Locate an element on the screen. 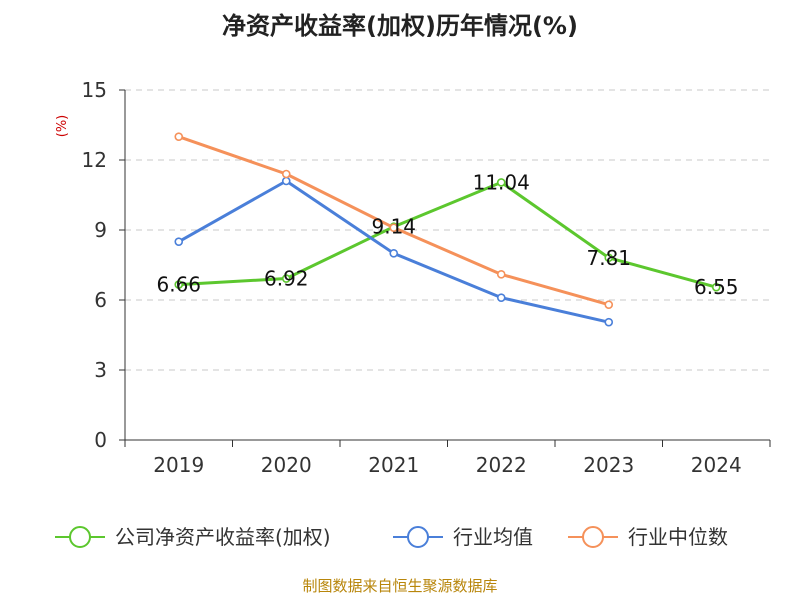  x-tick-label: 2019 is located at coordinates (178, 465).